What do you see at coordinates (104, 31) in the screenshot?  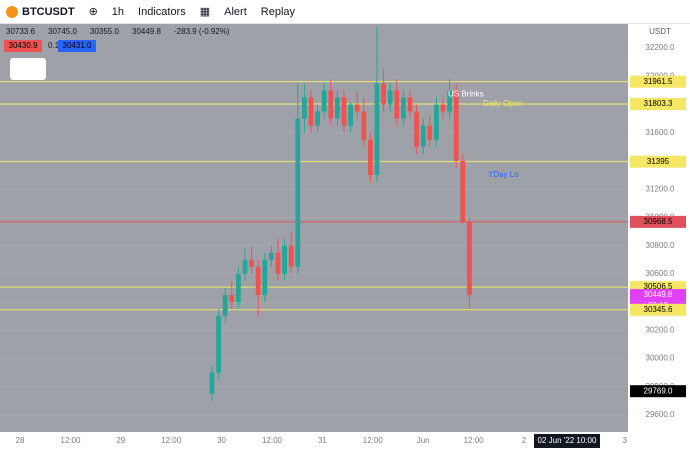 I see `ohlc-low: 30355.0` at bounding box center [104, 31].